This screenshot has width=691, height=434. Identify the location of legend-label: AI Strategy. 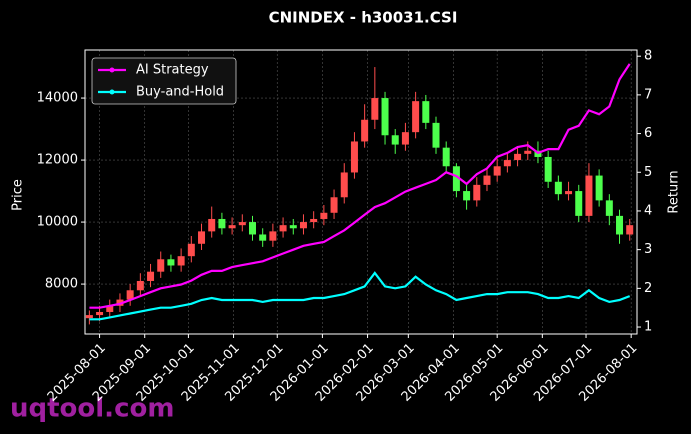
(172, 70).